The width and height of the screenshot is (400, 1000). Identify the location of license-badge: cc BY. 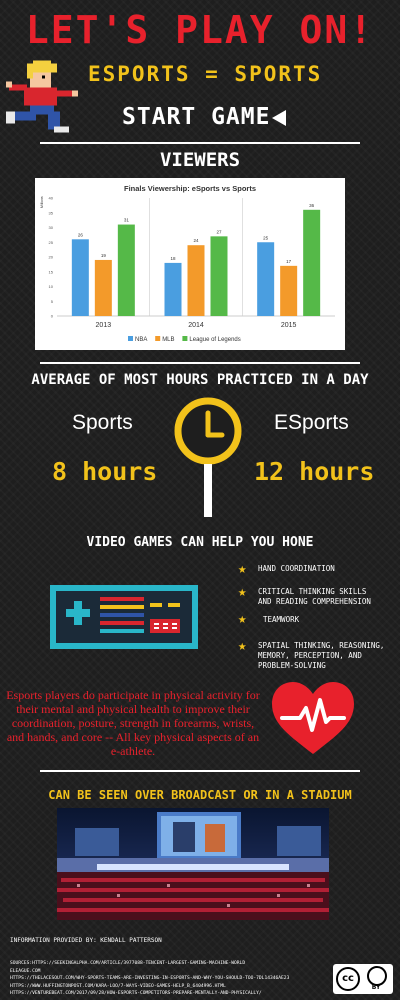
(363, 979).